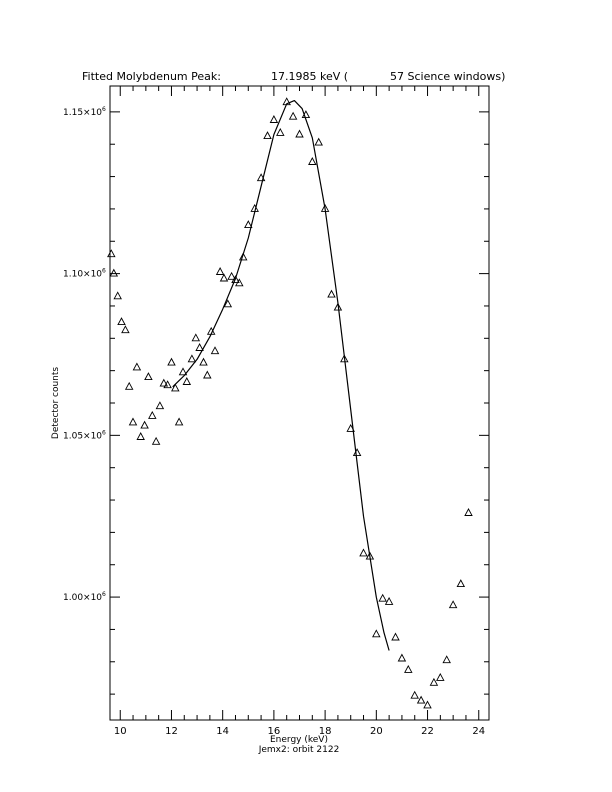 This screenshot has height=792, width=612. Describe the element at coordinates (84, 112) in the screenshot. I see `y-tick-label: 1.15×10⁶` at that location.